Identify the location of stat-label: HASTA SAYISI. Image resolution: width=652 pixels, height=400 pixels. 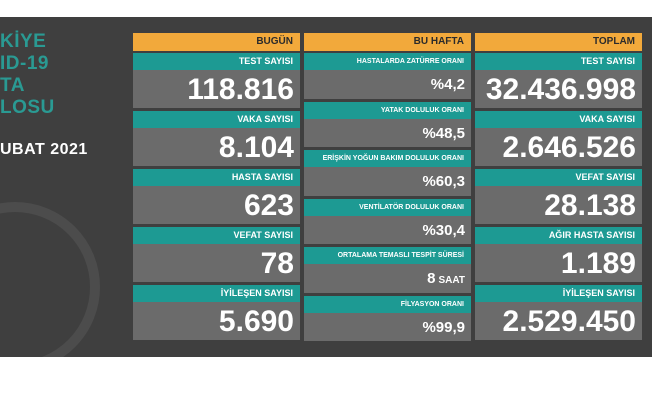
(216, 177).